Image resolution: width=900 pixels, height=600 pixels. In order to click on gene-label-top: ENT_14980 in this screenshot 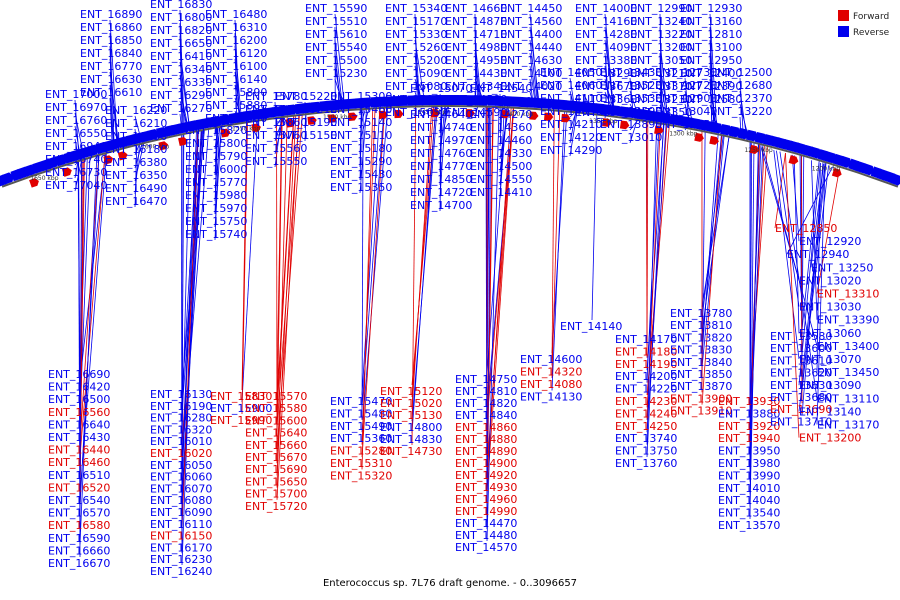, I will do `click(476, 47)`.